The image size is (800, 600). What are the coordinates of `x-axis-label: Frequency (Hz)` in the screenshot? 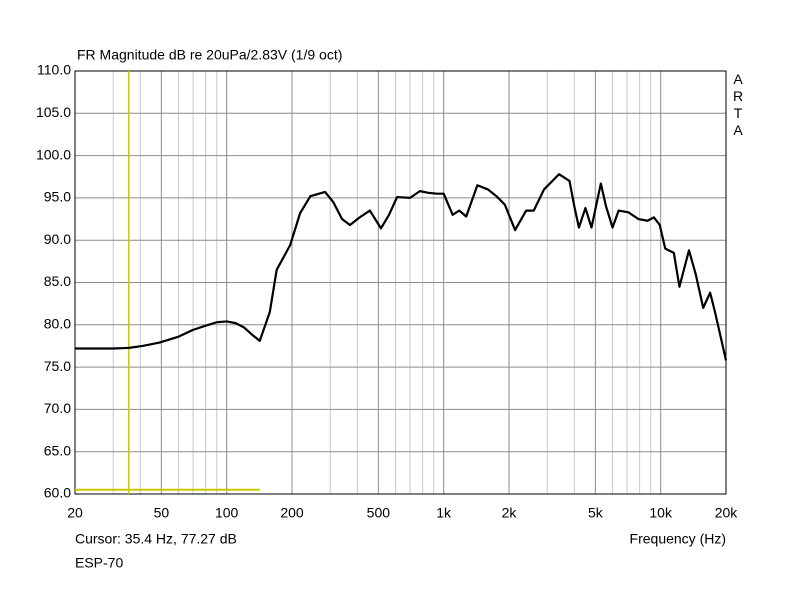 It's located at (678, 539).